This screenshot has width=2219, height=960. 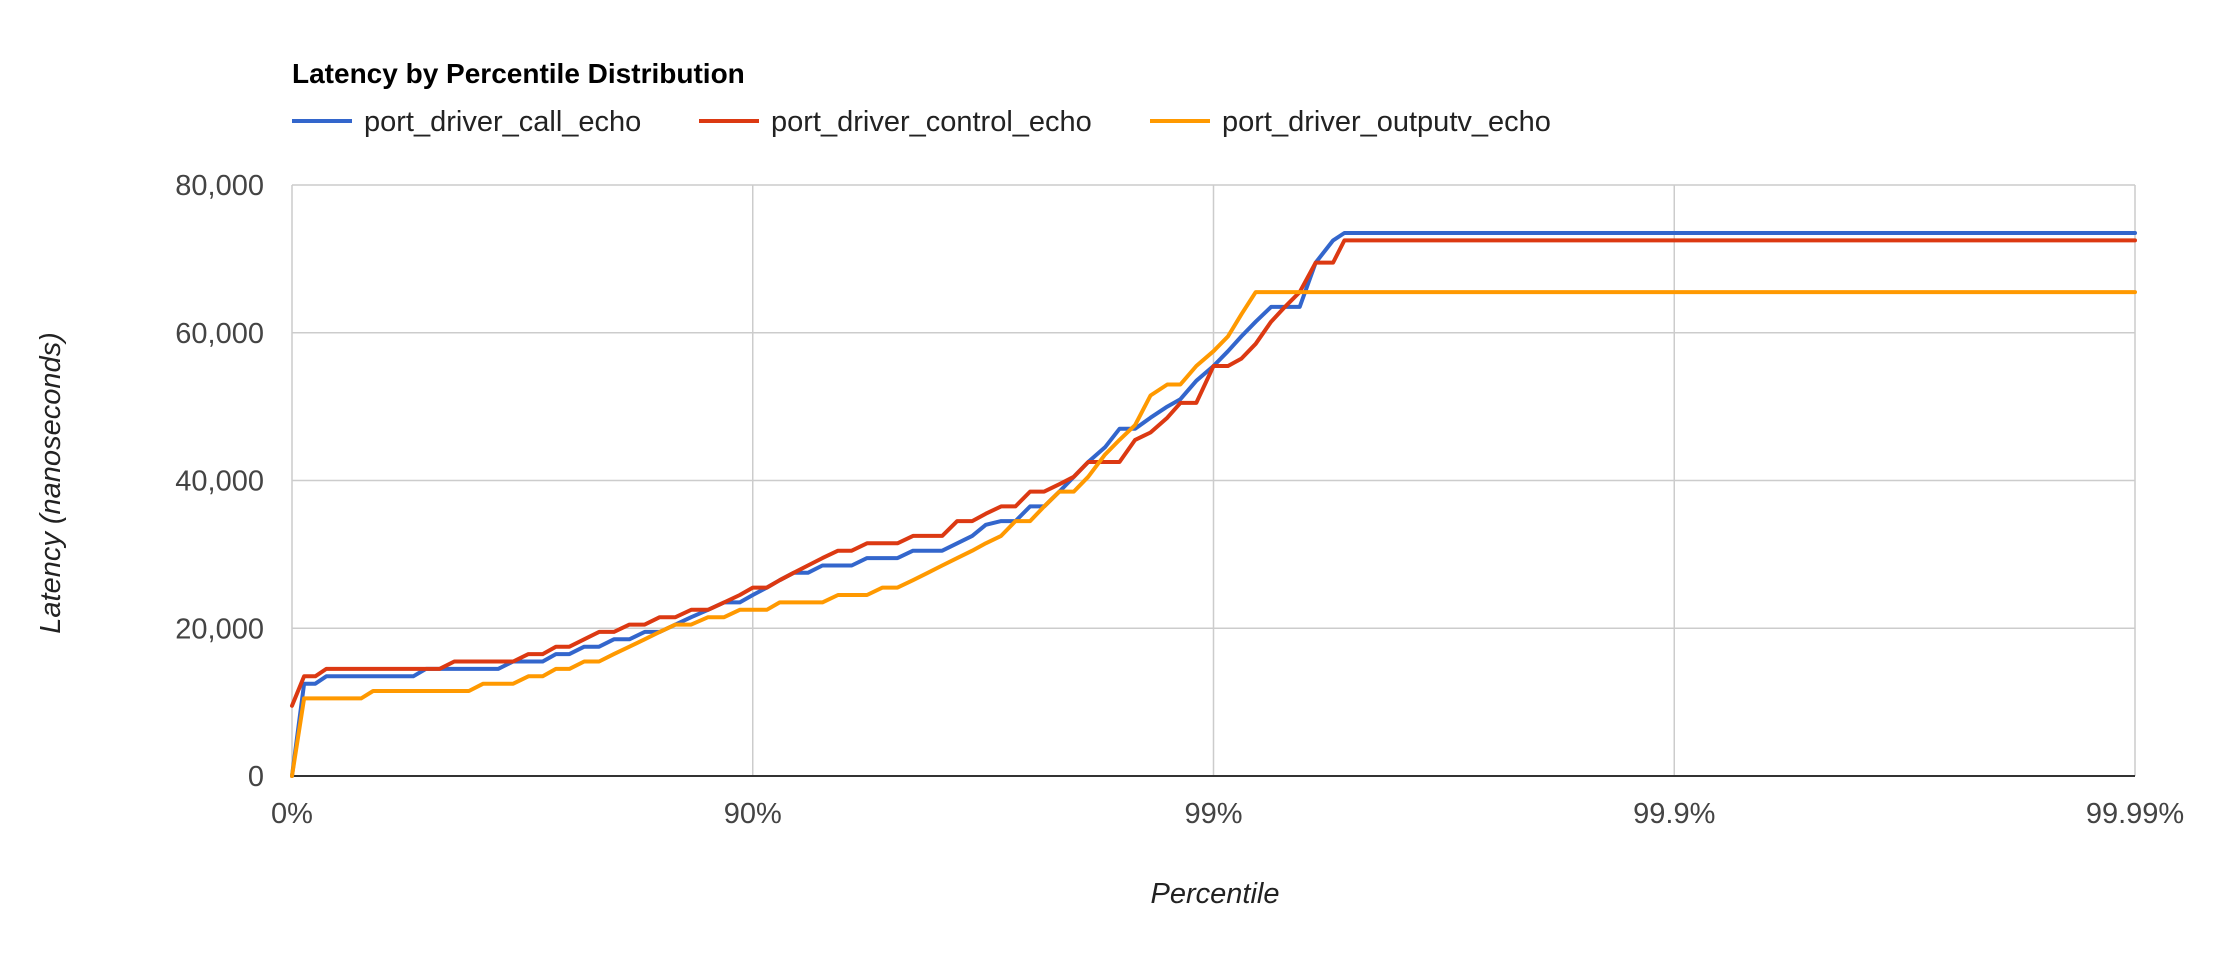 What do you see at coordinates (2135, 814) in the screenshot?
I see `x-tick-label: 99.99%` at bounding box center [2135, 814].